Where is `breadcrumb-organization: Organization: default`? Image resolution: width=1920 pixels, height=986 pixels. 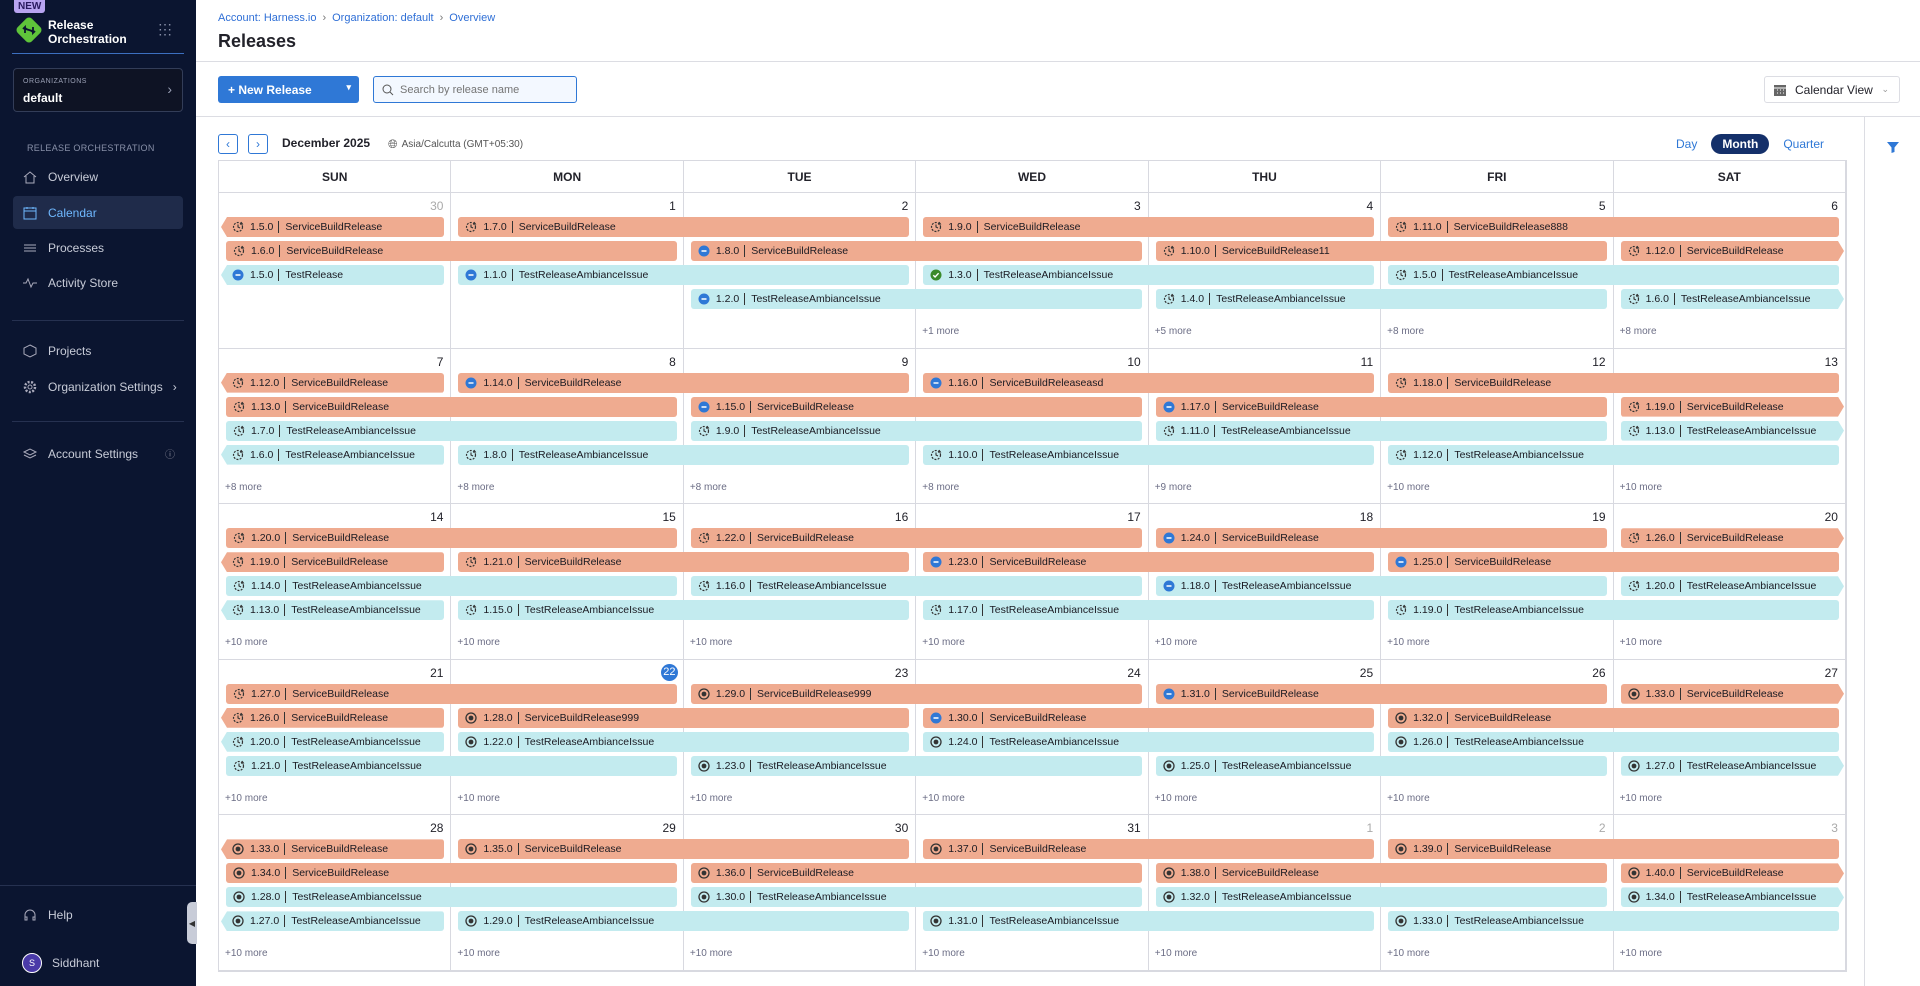 breadcrumb-organization: Organization: default is located at coordinates (383, 18).